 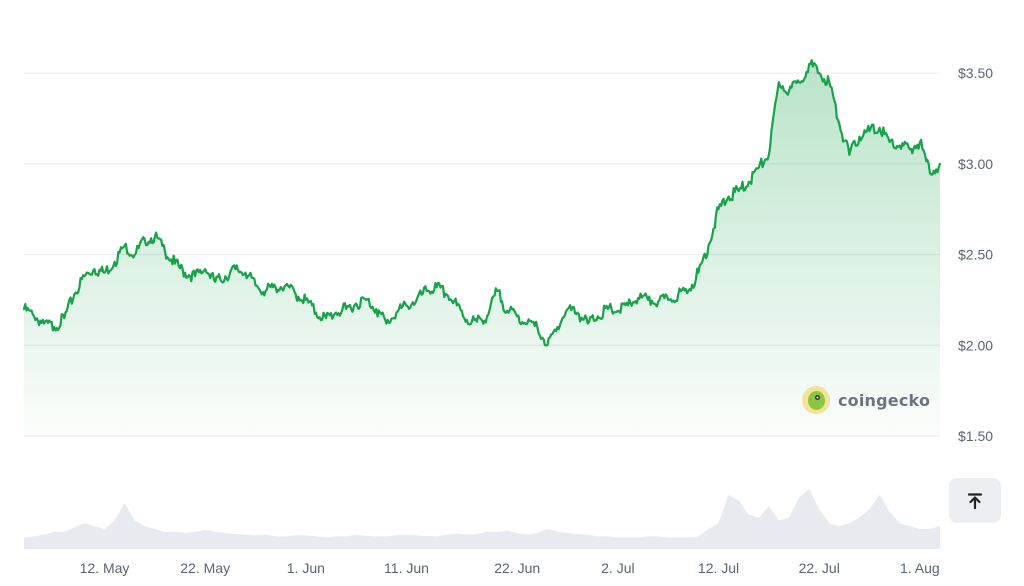 I want to click on x-tick-label: 2. Jul, so click(x=617, y=568).